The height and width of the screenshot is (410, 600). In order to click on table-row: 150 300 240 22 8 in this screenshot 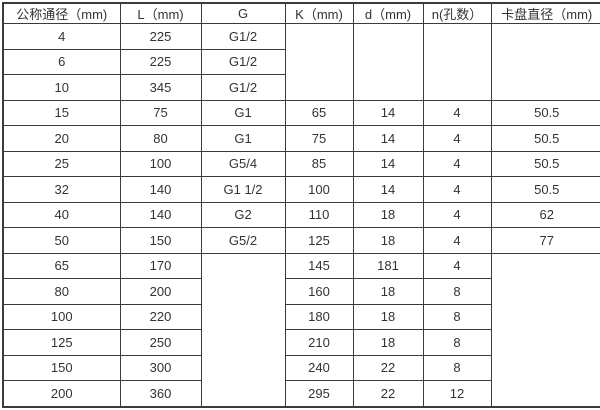, I will do `click(301, 367)`.